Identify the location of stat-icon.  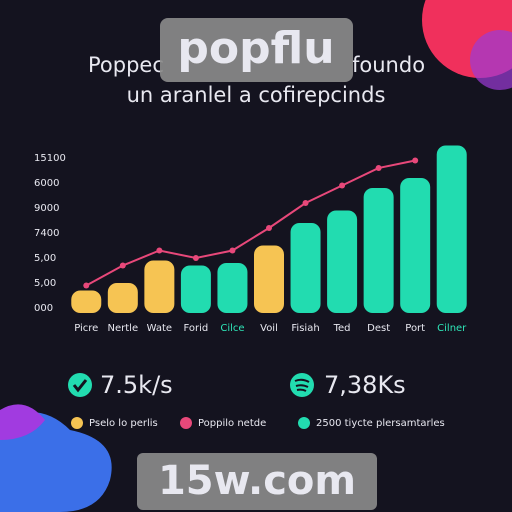
(302, 385).